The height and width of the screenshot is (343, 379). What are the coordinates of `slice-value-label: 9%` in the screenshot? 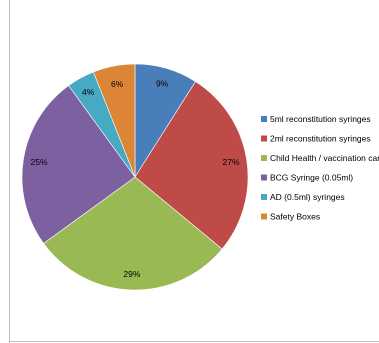 It's located at (162, 84).